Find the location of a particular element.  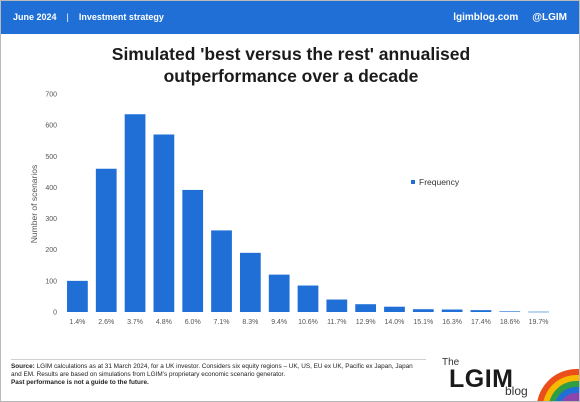

bar-6.0% is located at coordinates (193, 250).